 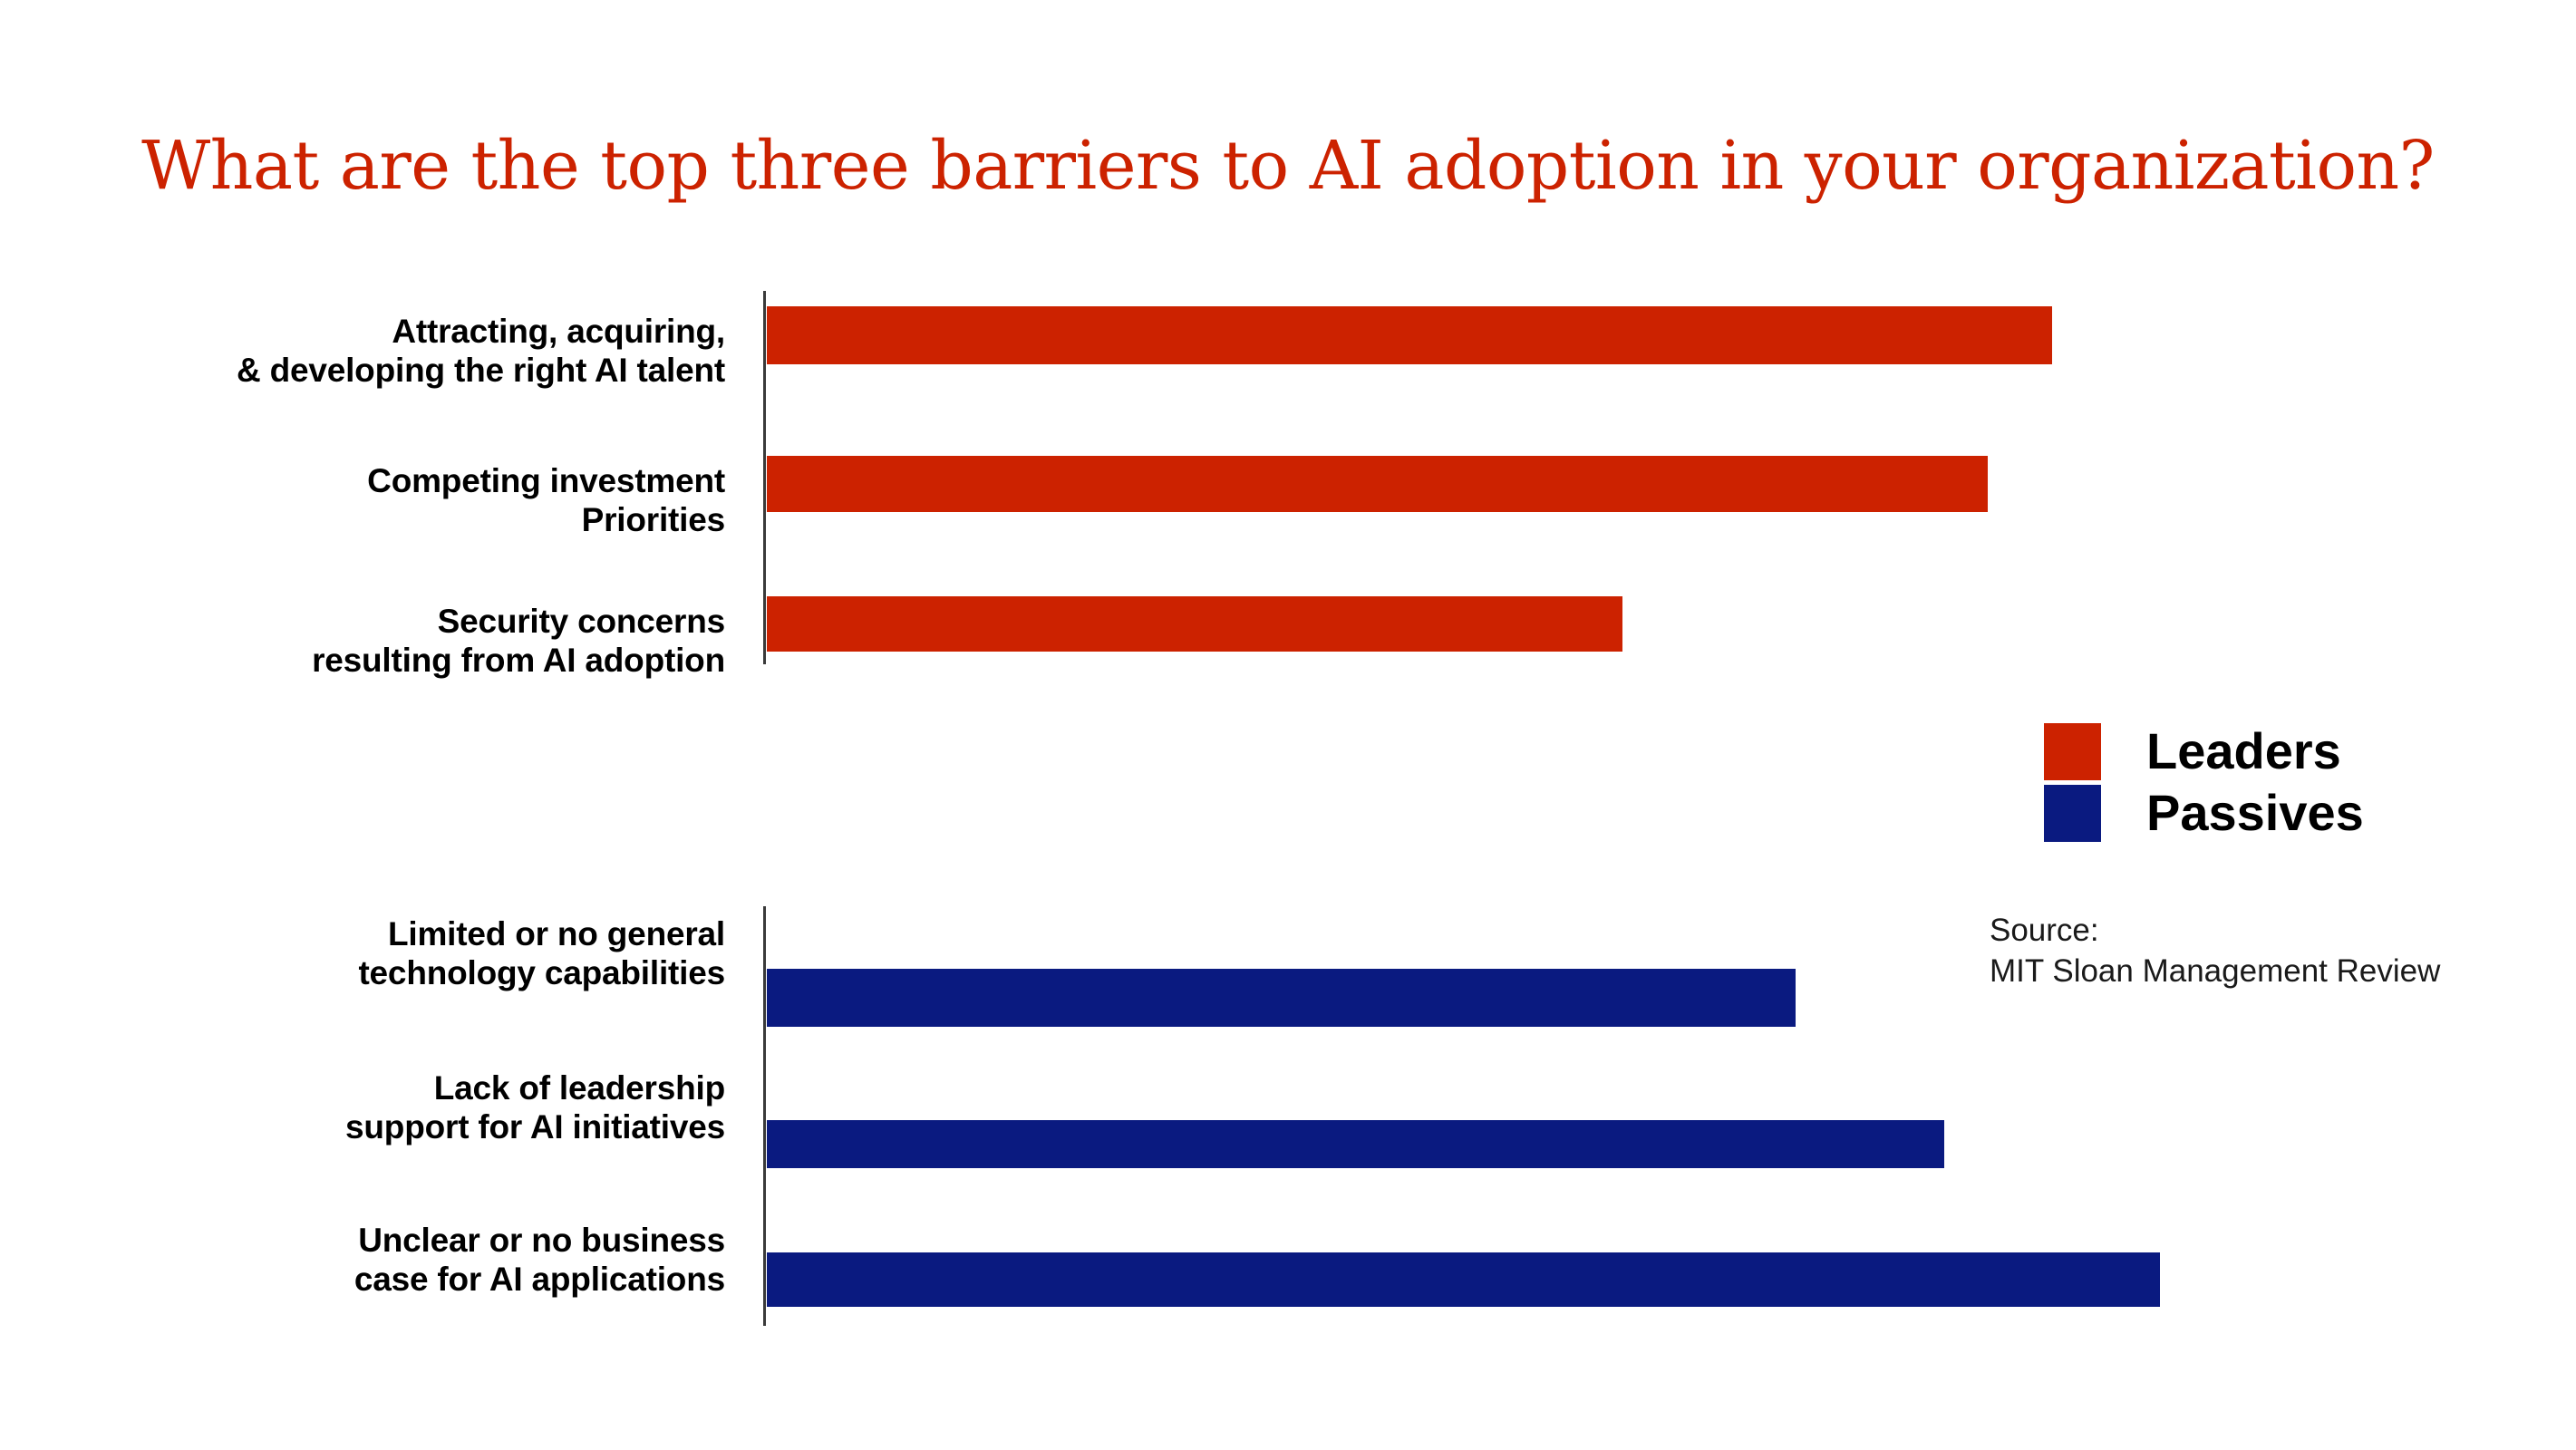 I want to click on source-value: MIT Sloan Management Review, so click(x=2215, y=970).